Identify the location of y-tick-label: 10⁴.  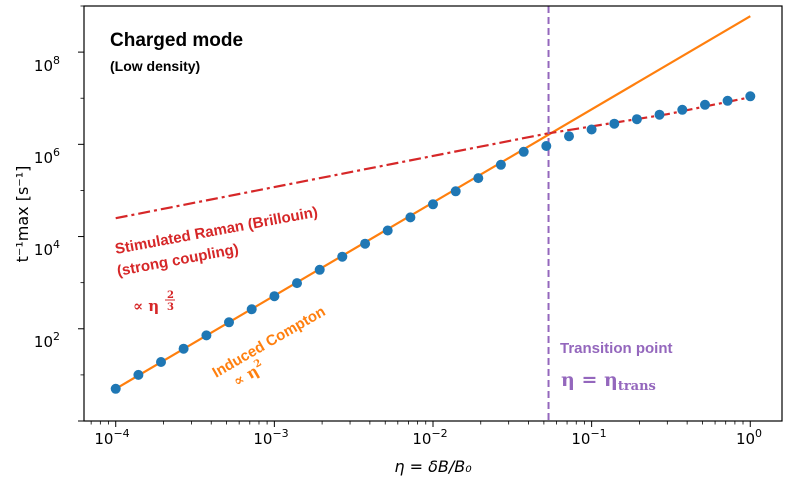
(47, 248).